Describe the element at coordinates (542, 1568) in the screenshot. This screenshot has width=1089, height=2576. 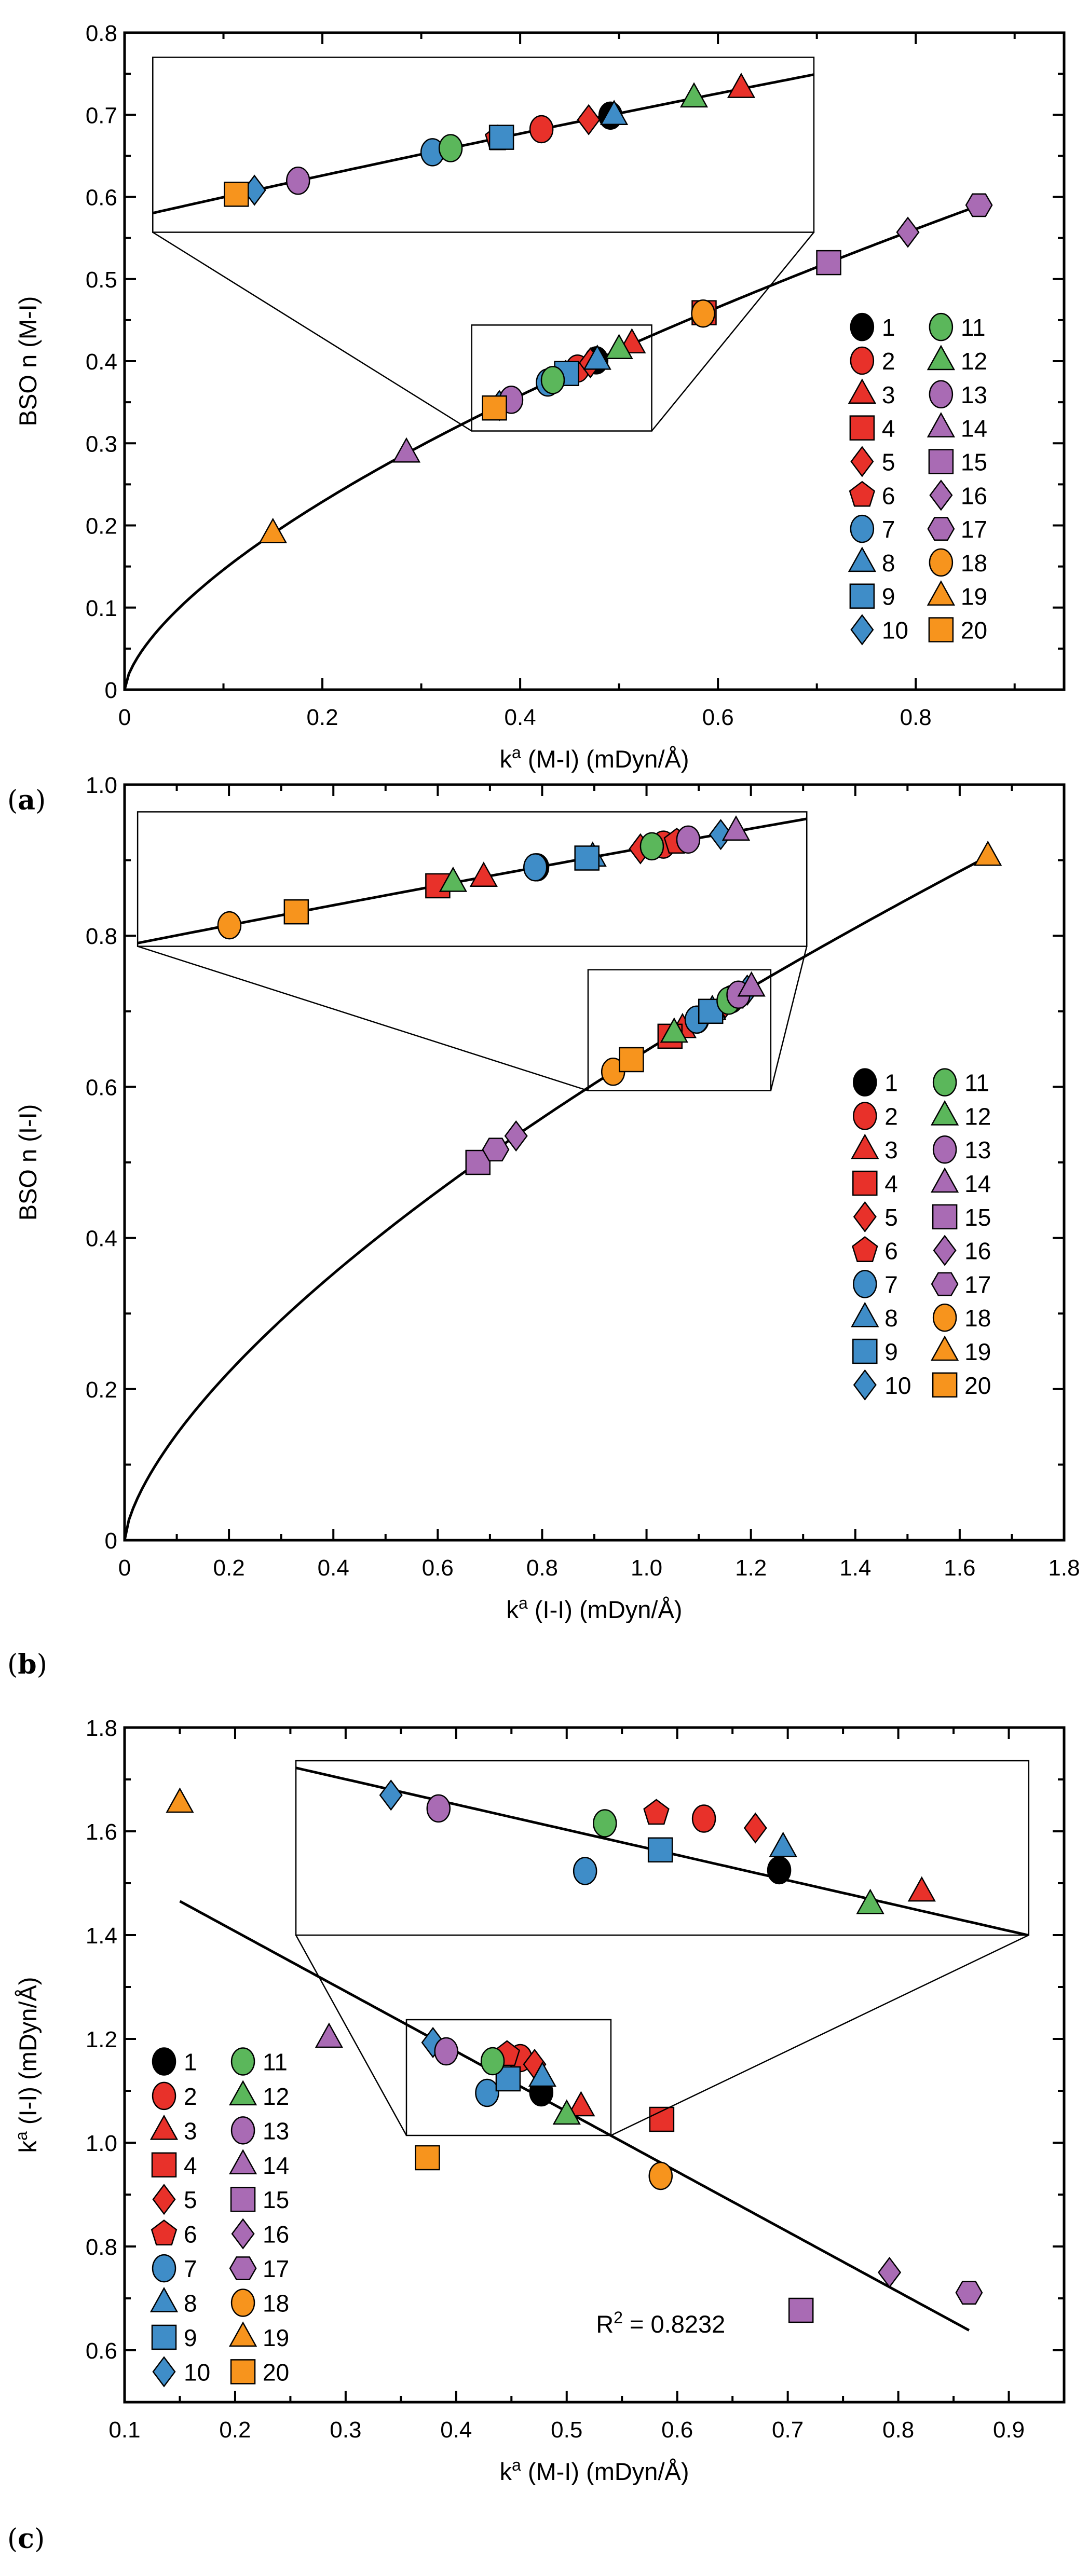
I see `x-tick-label: 0.8` at that location.